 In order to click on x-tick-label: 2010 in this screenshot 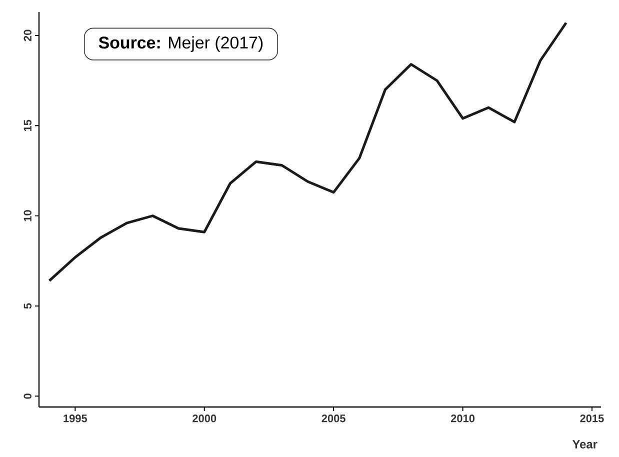, I will do `click(462, 418)`.